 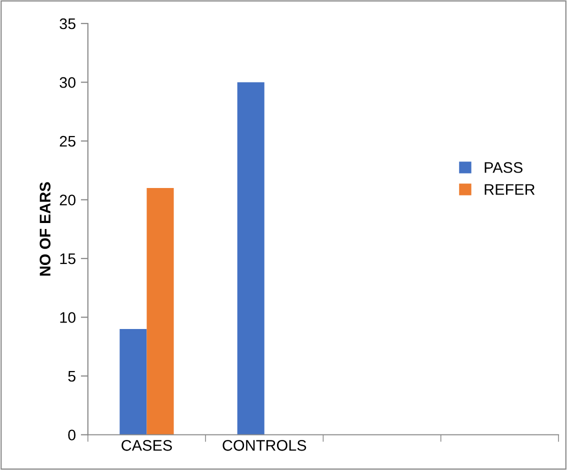 I want to click on y-tick-label: 20, so click(x=68, y=200).